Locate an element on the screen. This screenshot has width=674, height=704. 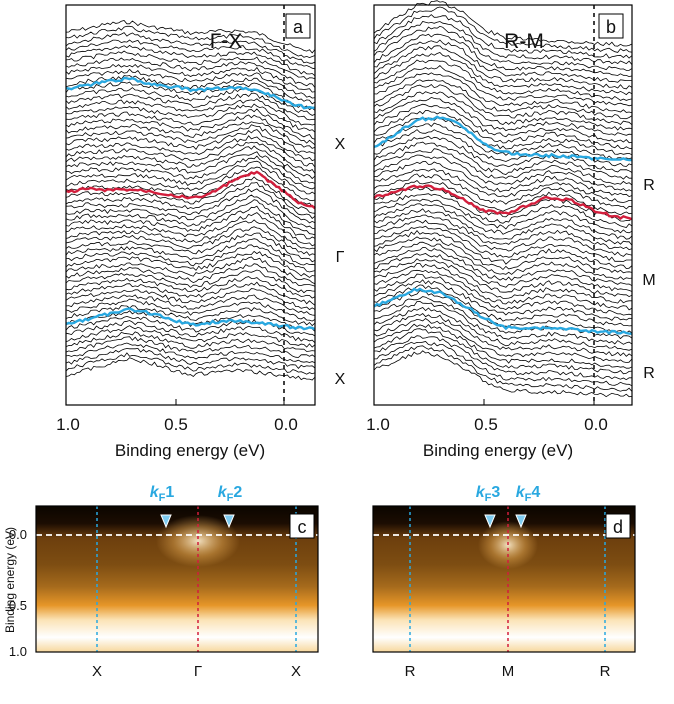
right-label-b-3: R is located at coordinates (649, 373).